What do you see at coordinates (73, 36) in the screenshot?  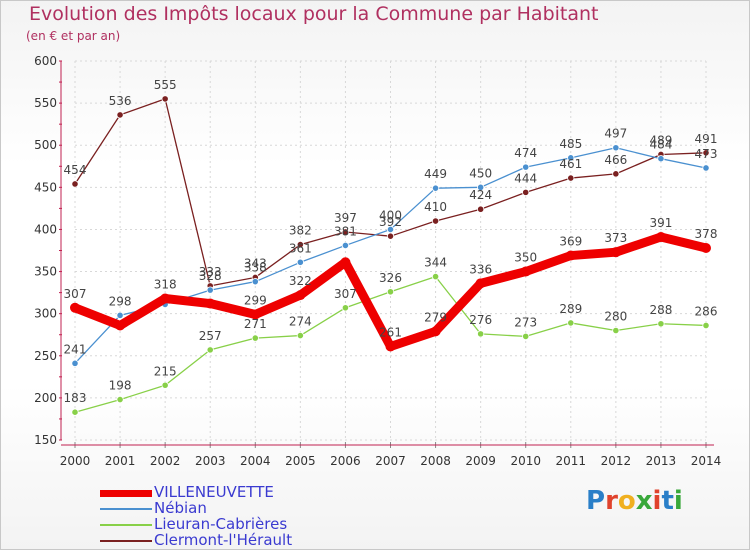 I see `chart-subtitle: (en € et par an)` at bounding box center [73, 36].